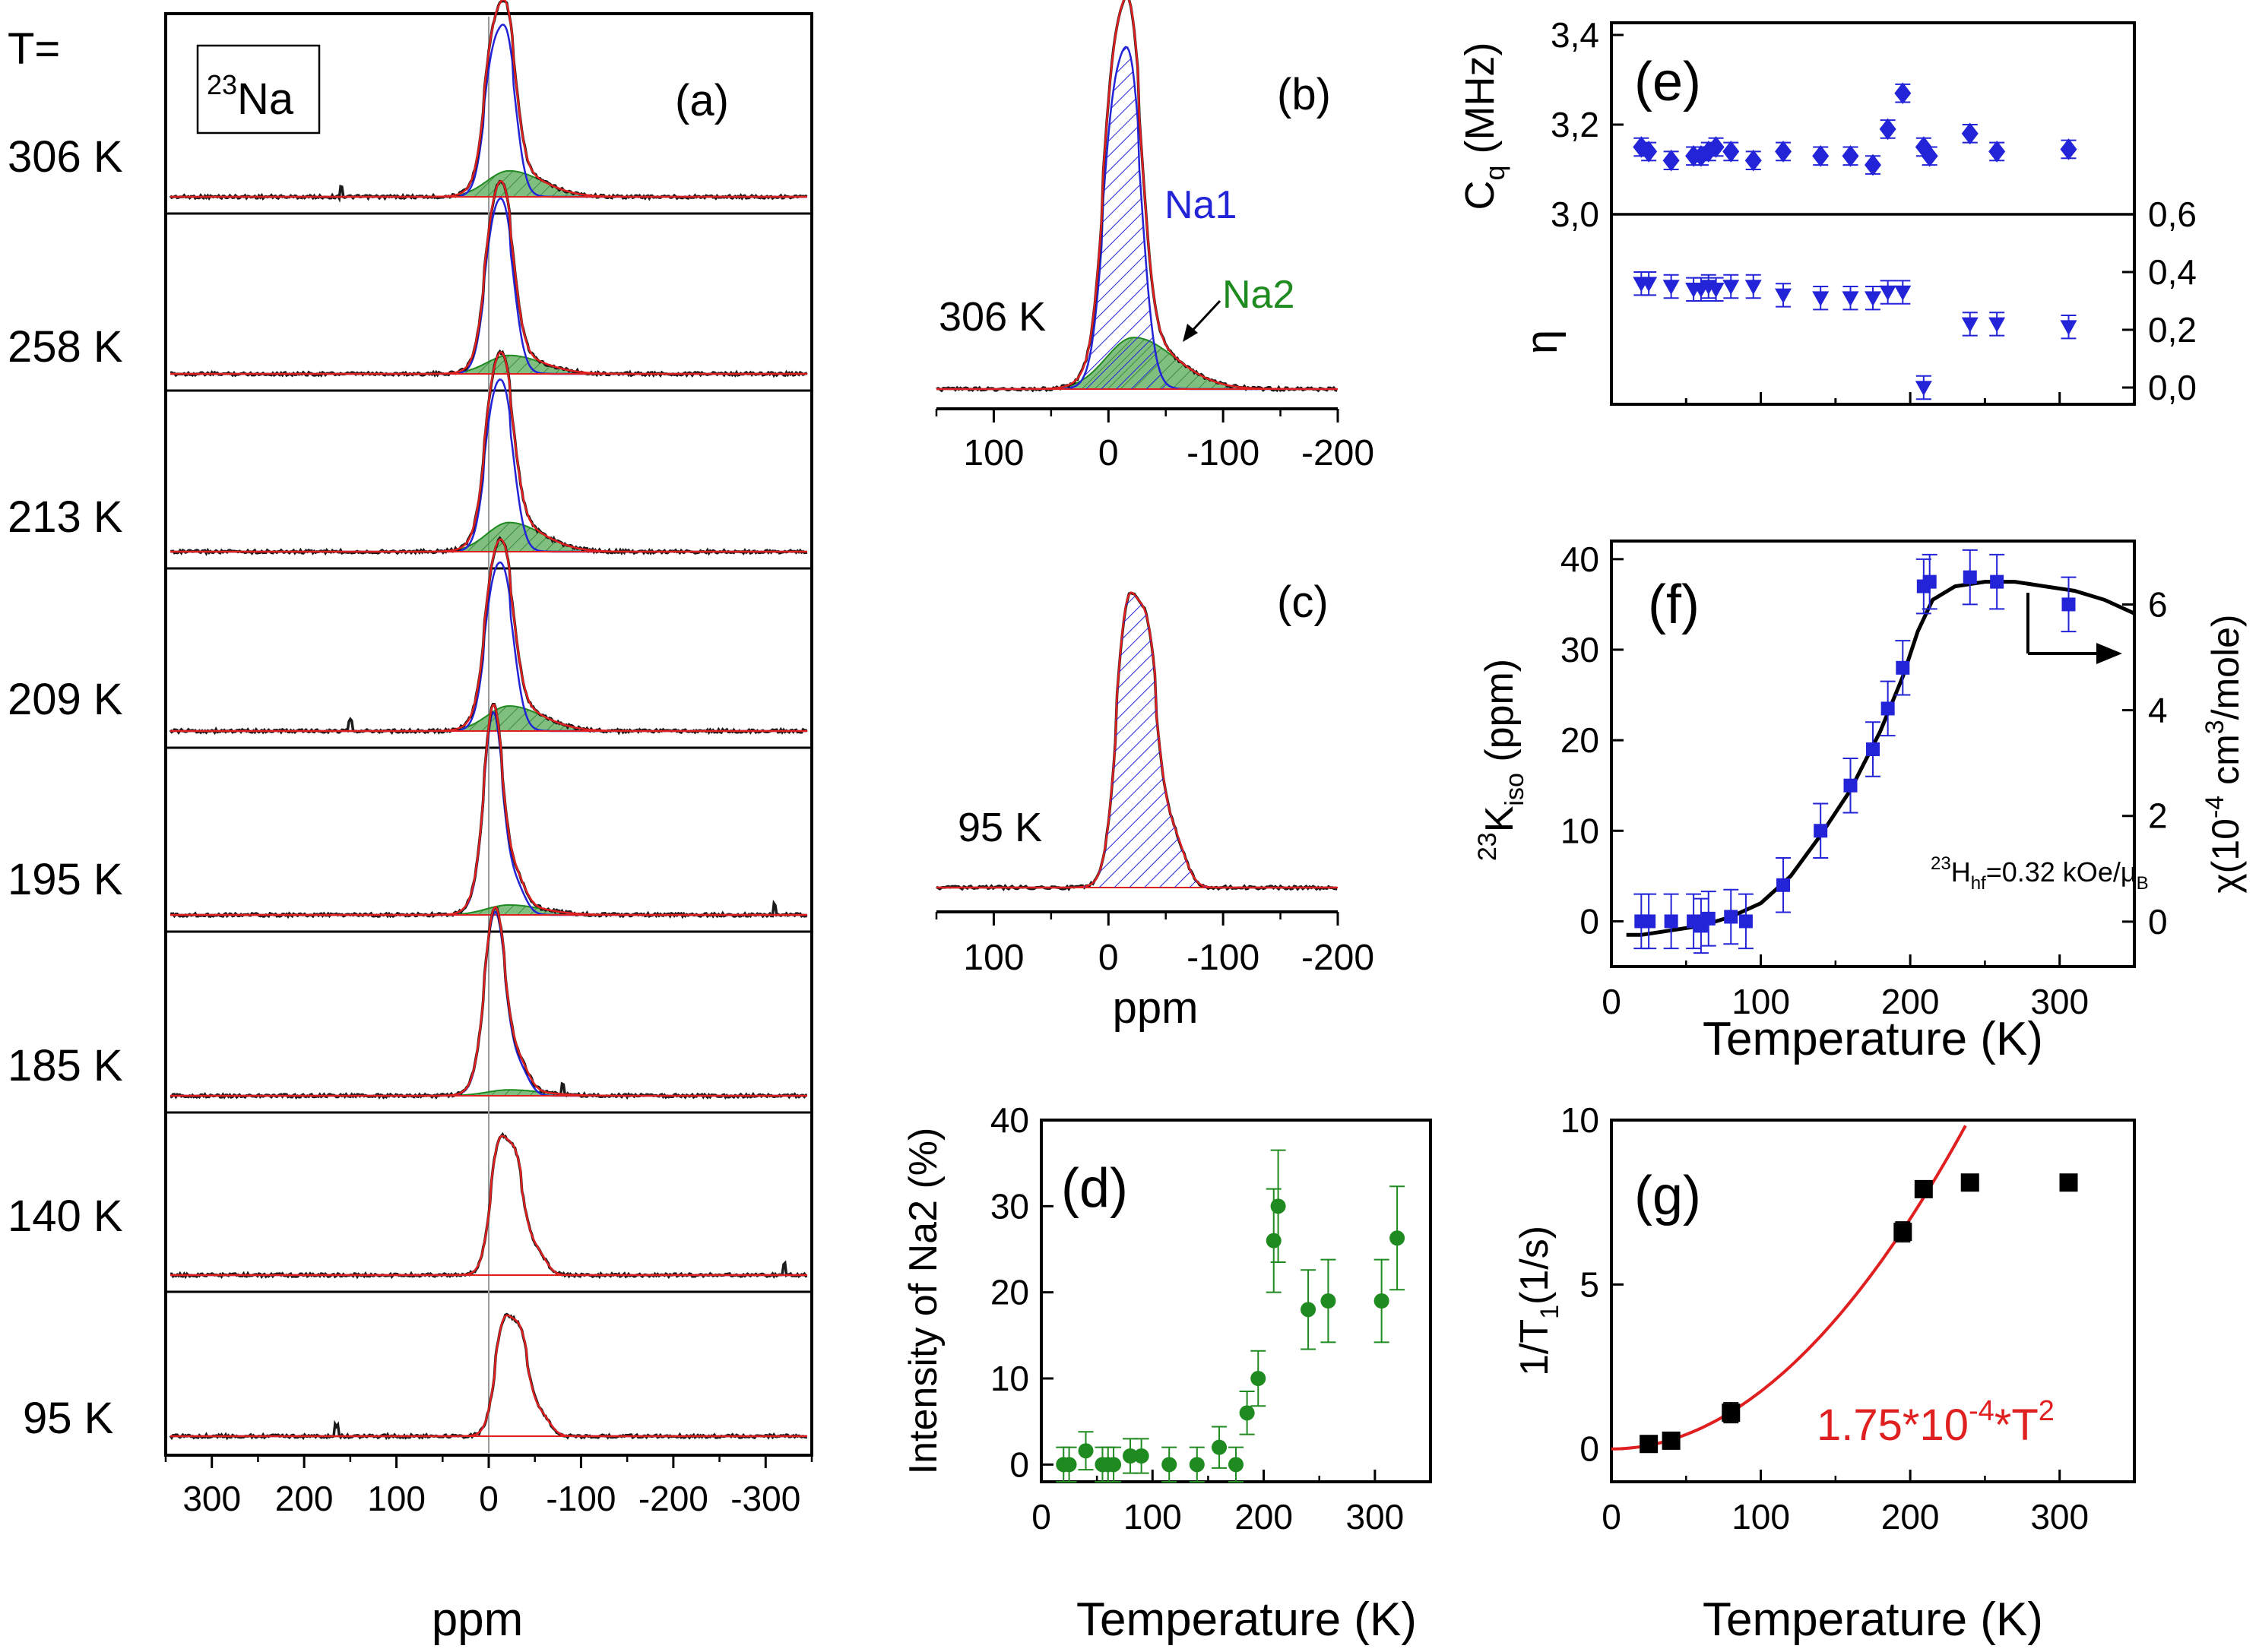 The width and height of the screenshot is (2259, 1652). I want to click on panel-c-spectrum, so click(1137, 741).